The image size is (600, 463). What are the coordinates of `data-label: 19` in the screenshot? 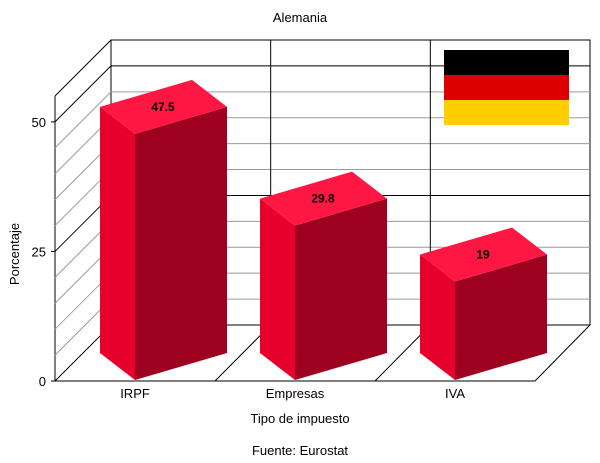 It's located at (483, 255).